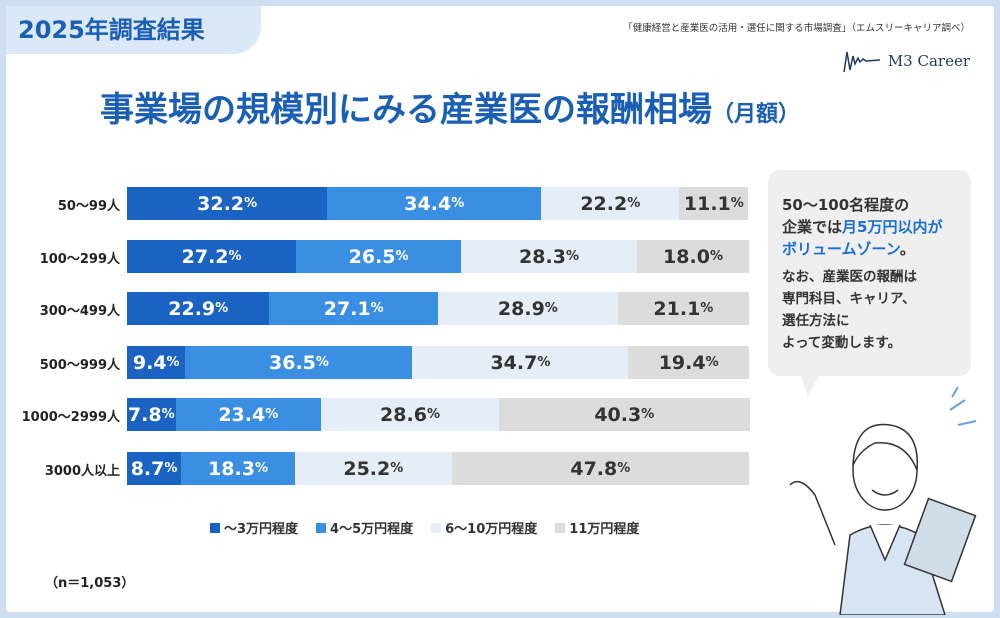 The width and height of the screenshot is (1000, 618). I want to click on bar-segment: 23.4%, so click(248, 414).